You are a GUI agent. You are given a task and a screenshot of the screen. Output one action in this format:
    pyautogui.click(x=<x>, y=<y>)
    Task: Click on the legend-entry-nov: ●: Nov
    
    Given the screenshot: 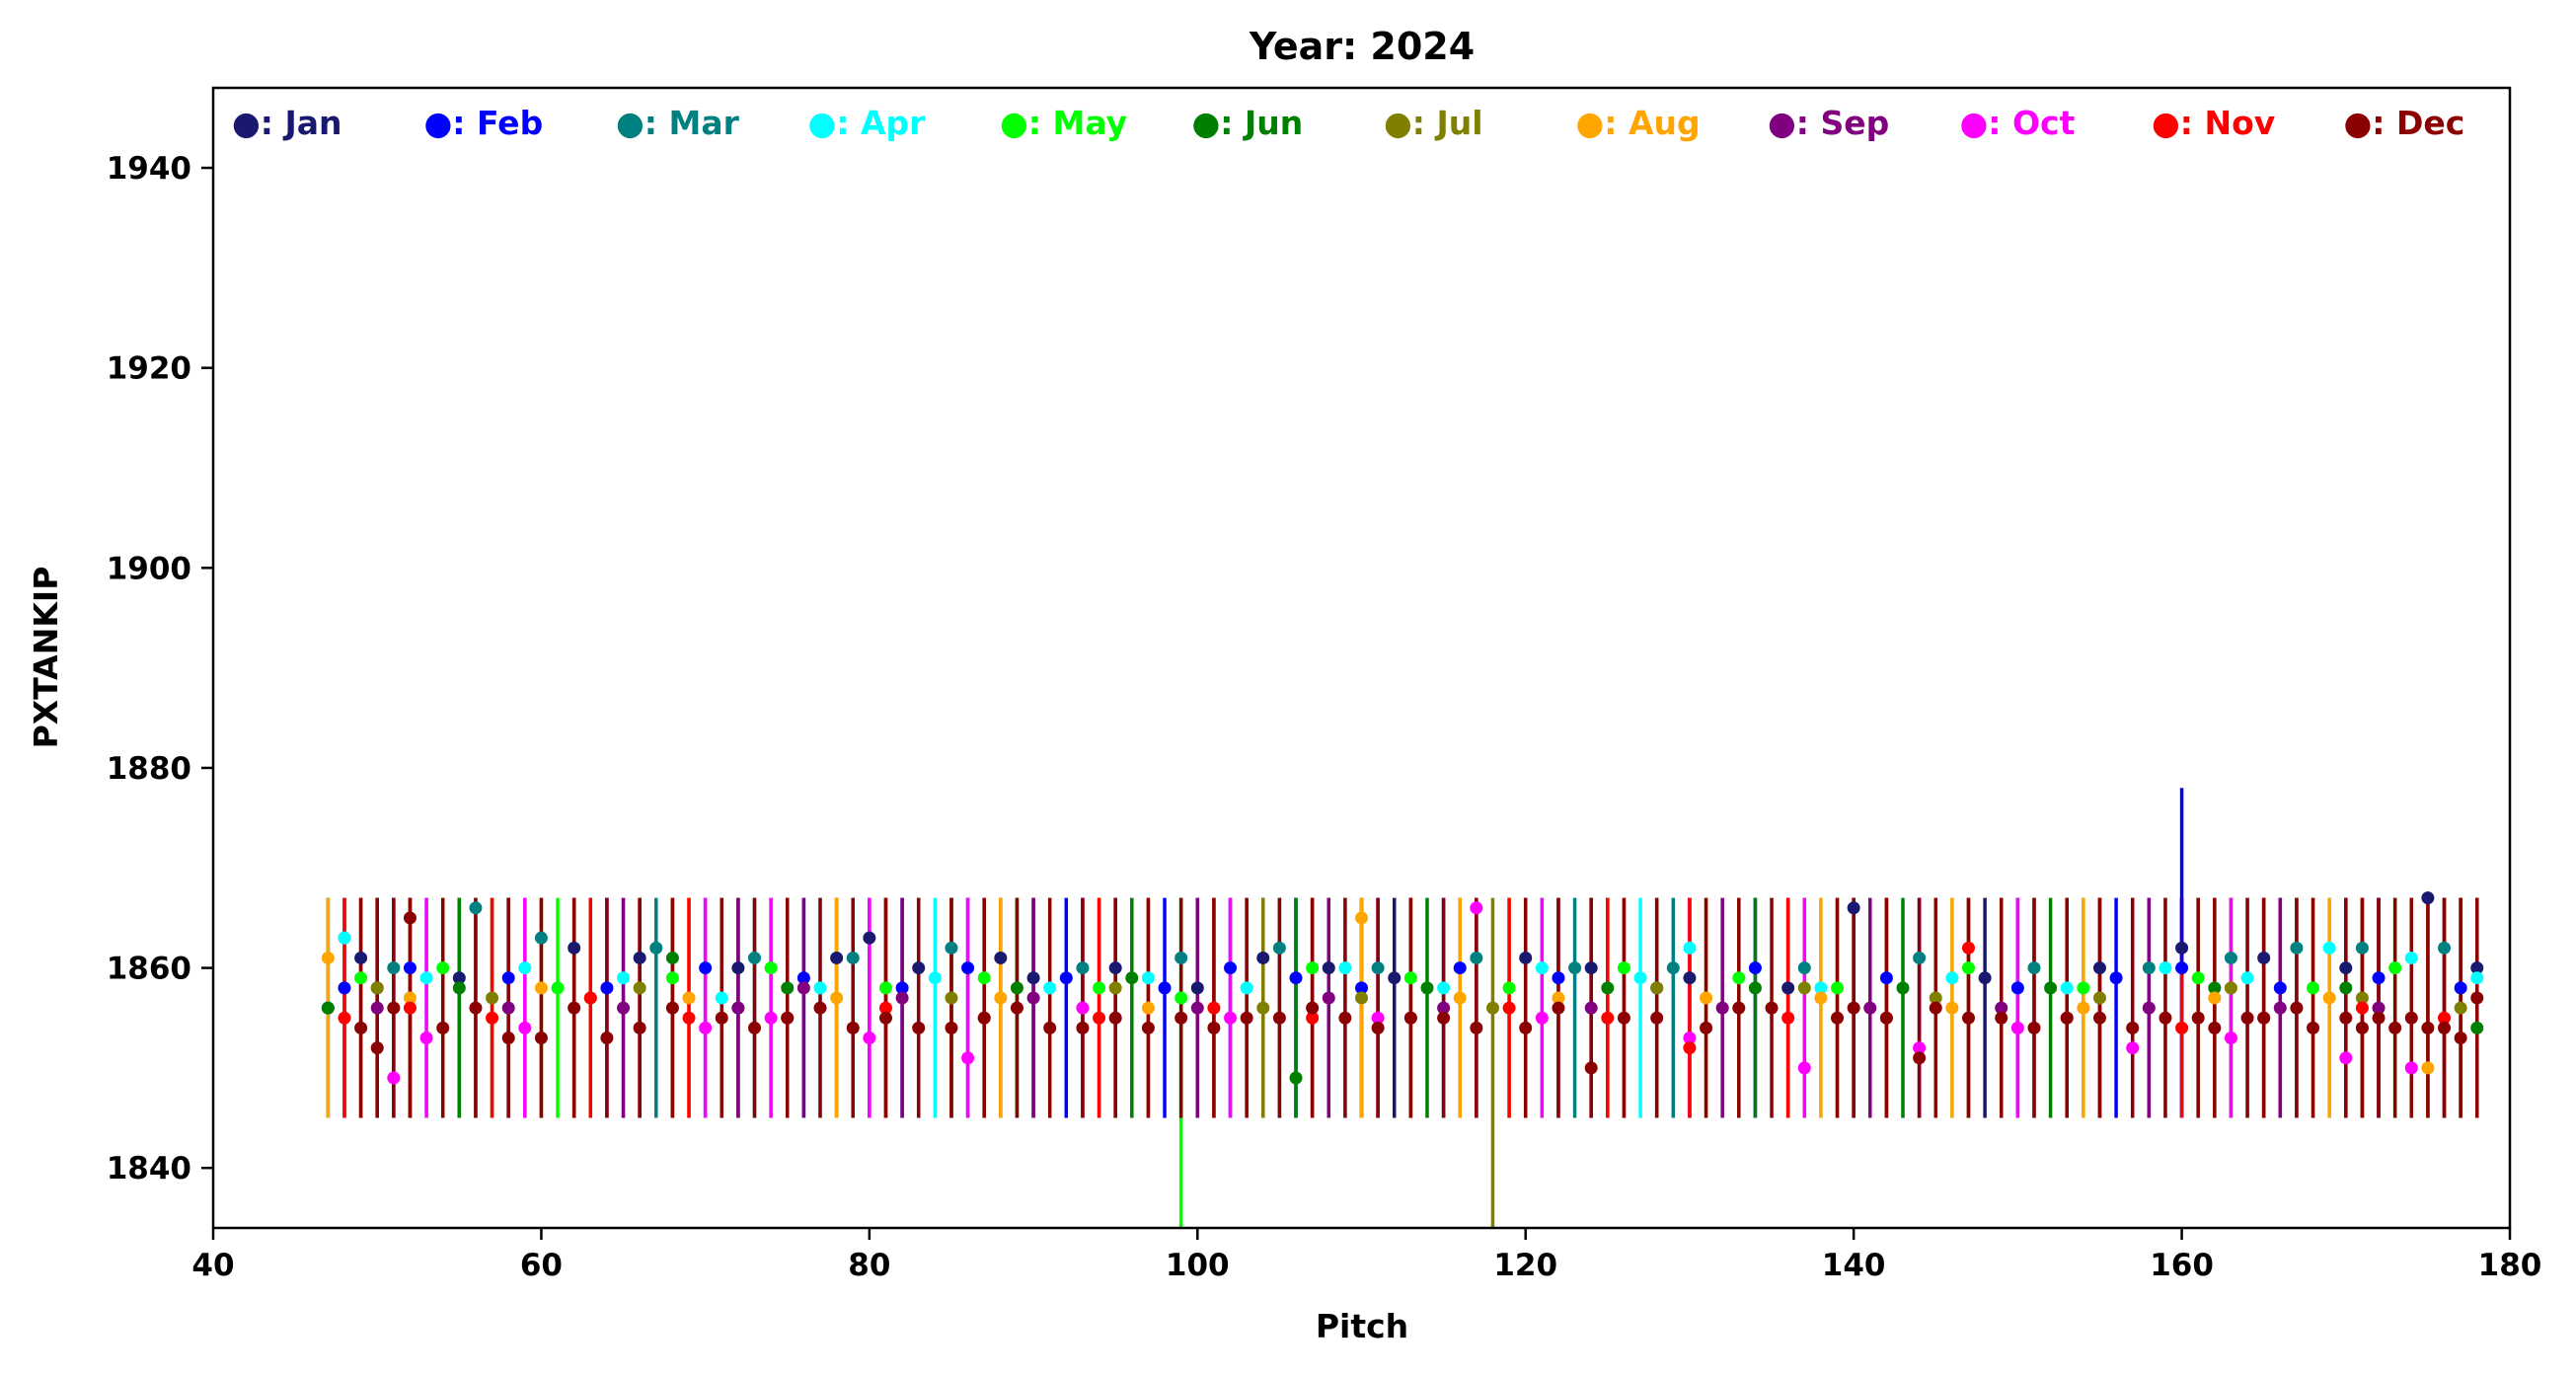 What is the action you would take?
    pyautogui.click(x=2214, y=123)
    